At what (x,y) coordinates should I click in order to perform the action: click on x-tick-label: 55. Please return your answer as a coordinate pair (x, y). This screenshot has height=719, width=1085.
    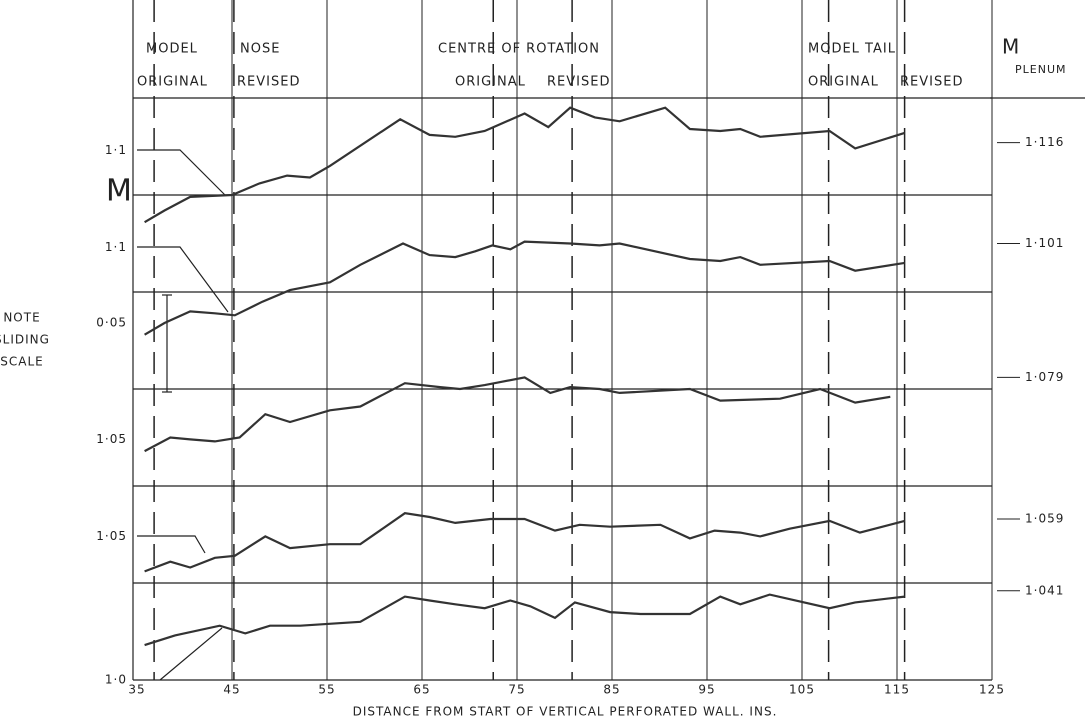
    Looking at the image, I should click on (326, 690).